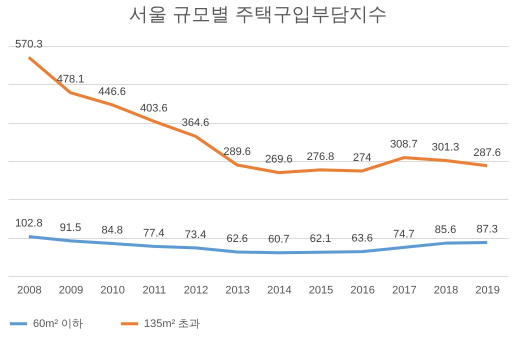 The width and height of the screenshot is (518, 338). What do you see at coordinates (446, 148) in the screenshot?
I see `data-label: 301.3` at bounding box center [446, 148].